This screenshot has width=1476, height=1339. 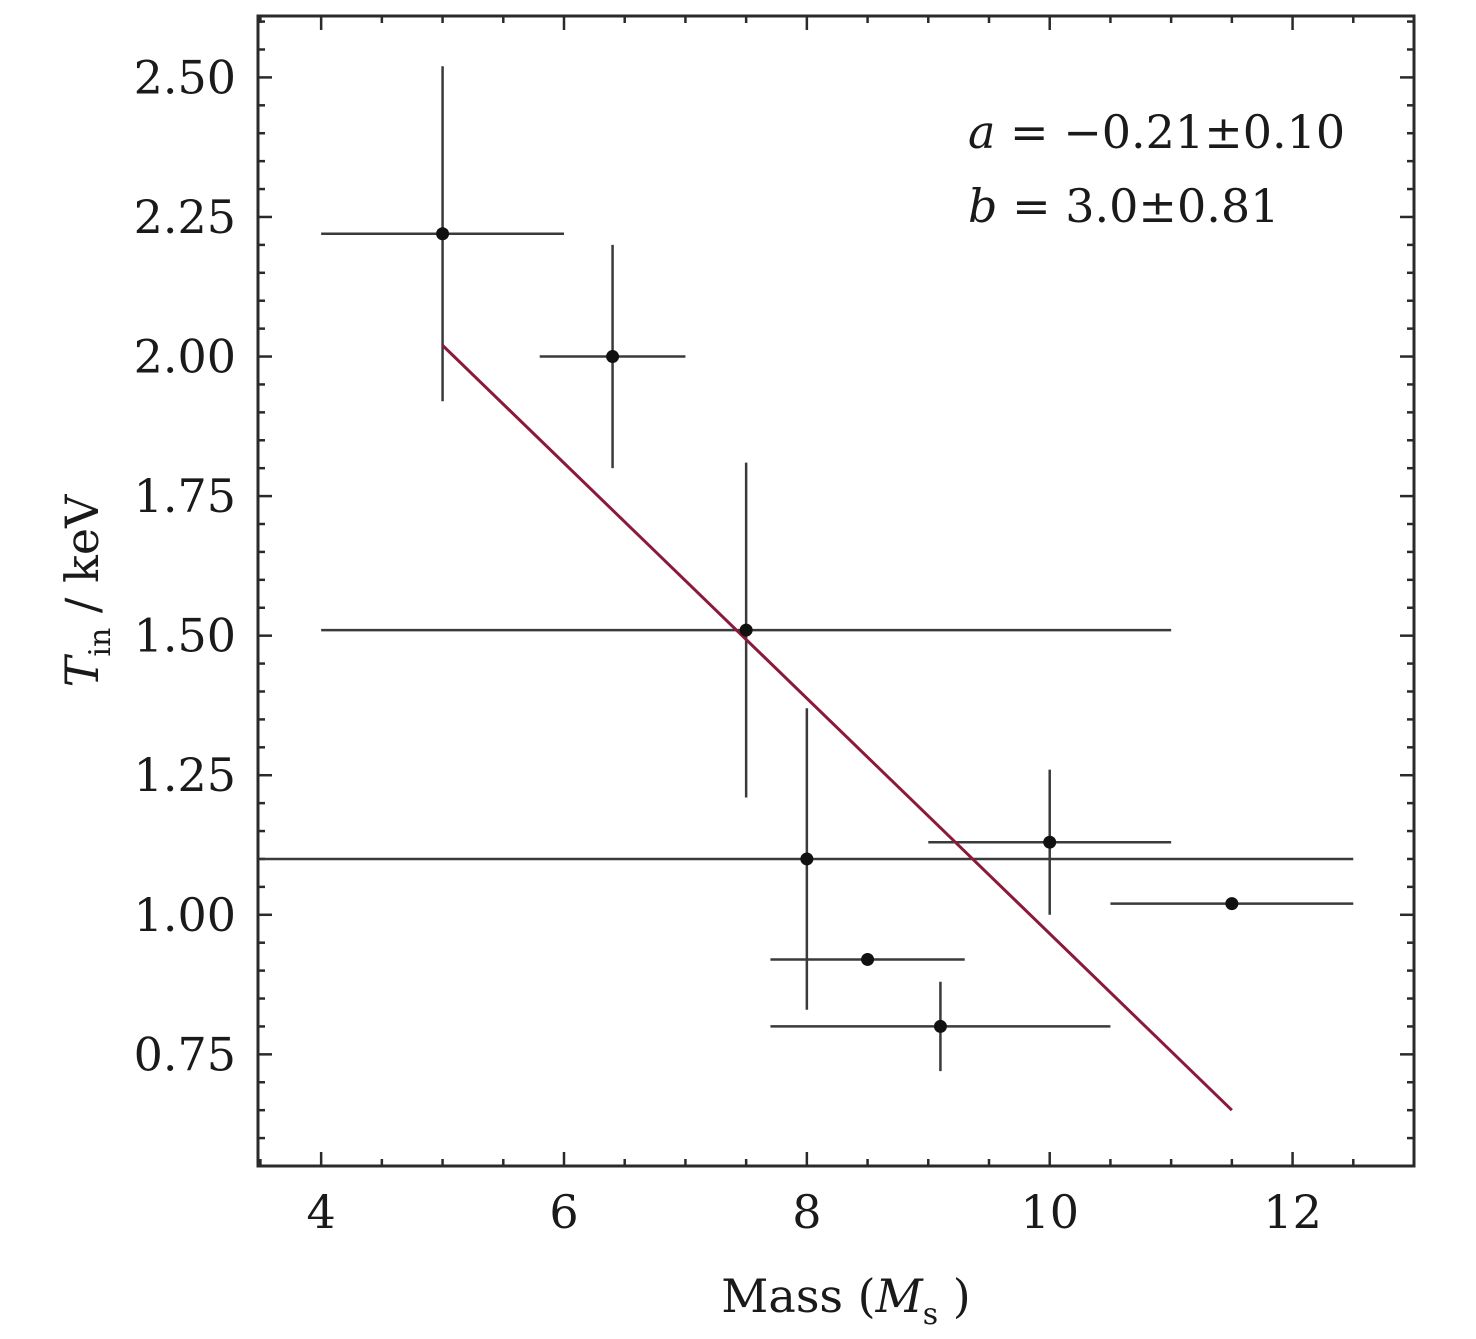 I want to click on x-tick-label: 10, so click(x=1049, y=1212).